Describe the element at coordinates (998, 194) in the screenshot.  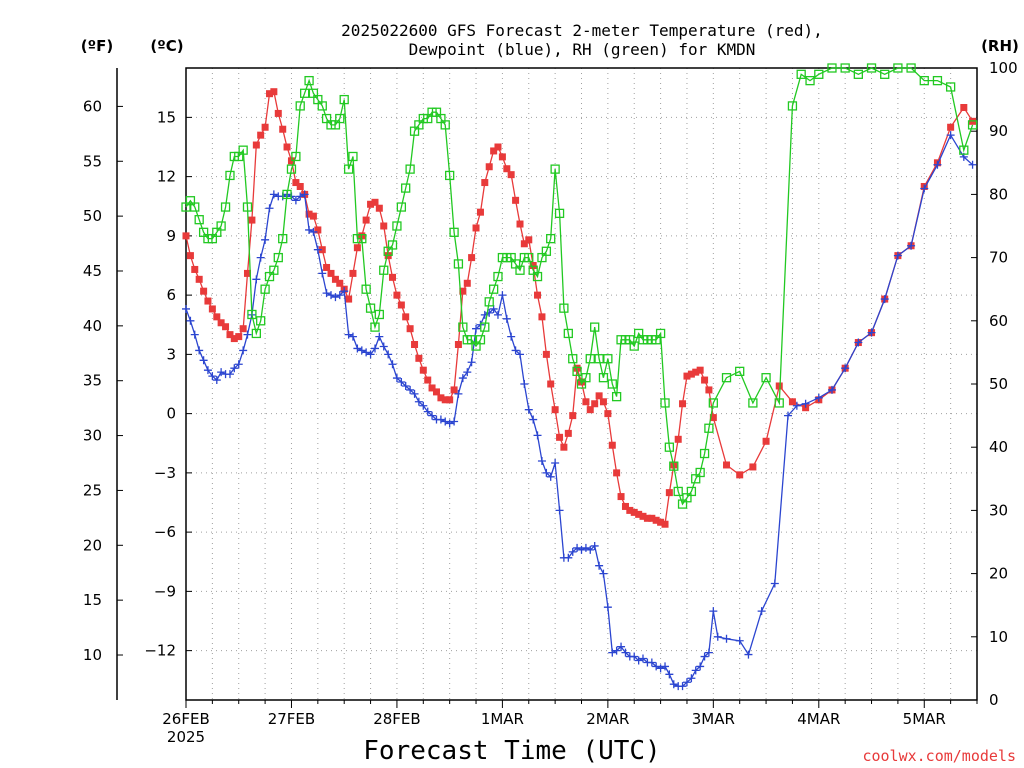
I see `rh-tick-label: 80` at that location.